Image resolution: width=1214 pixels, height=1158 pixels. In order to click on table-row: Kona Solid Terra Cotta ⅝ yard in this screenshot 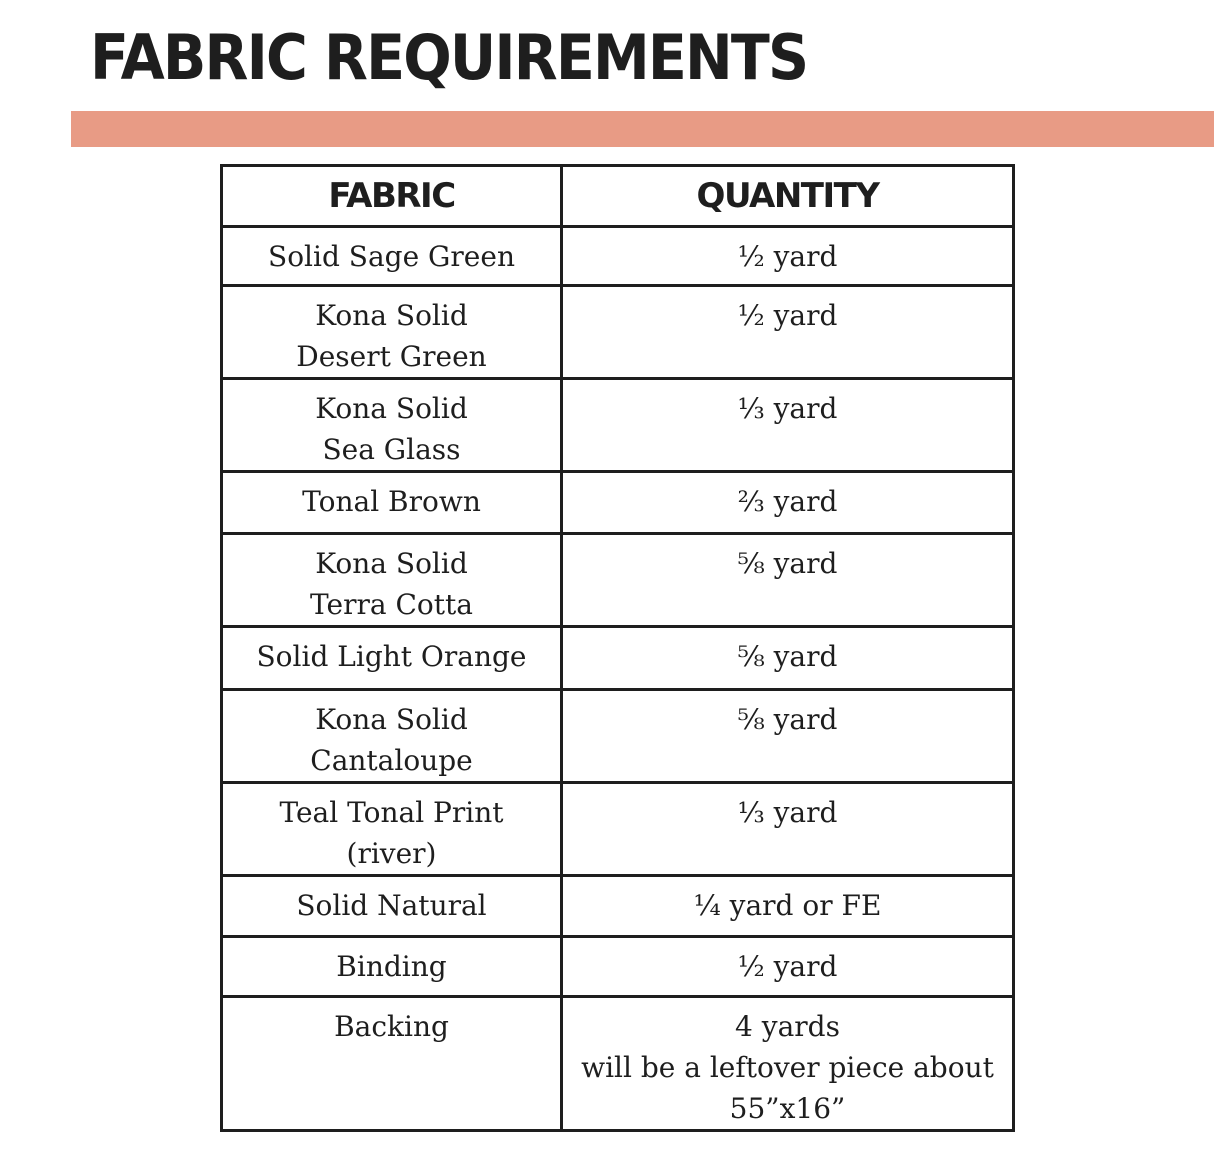, I will do `click(617, 580)`.